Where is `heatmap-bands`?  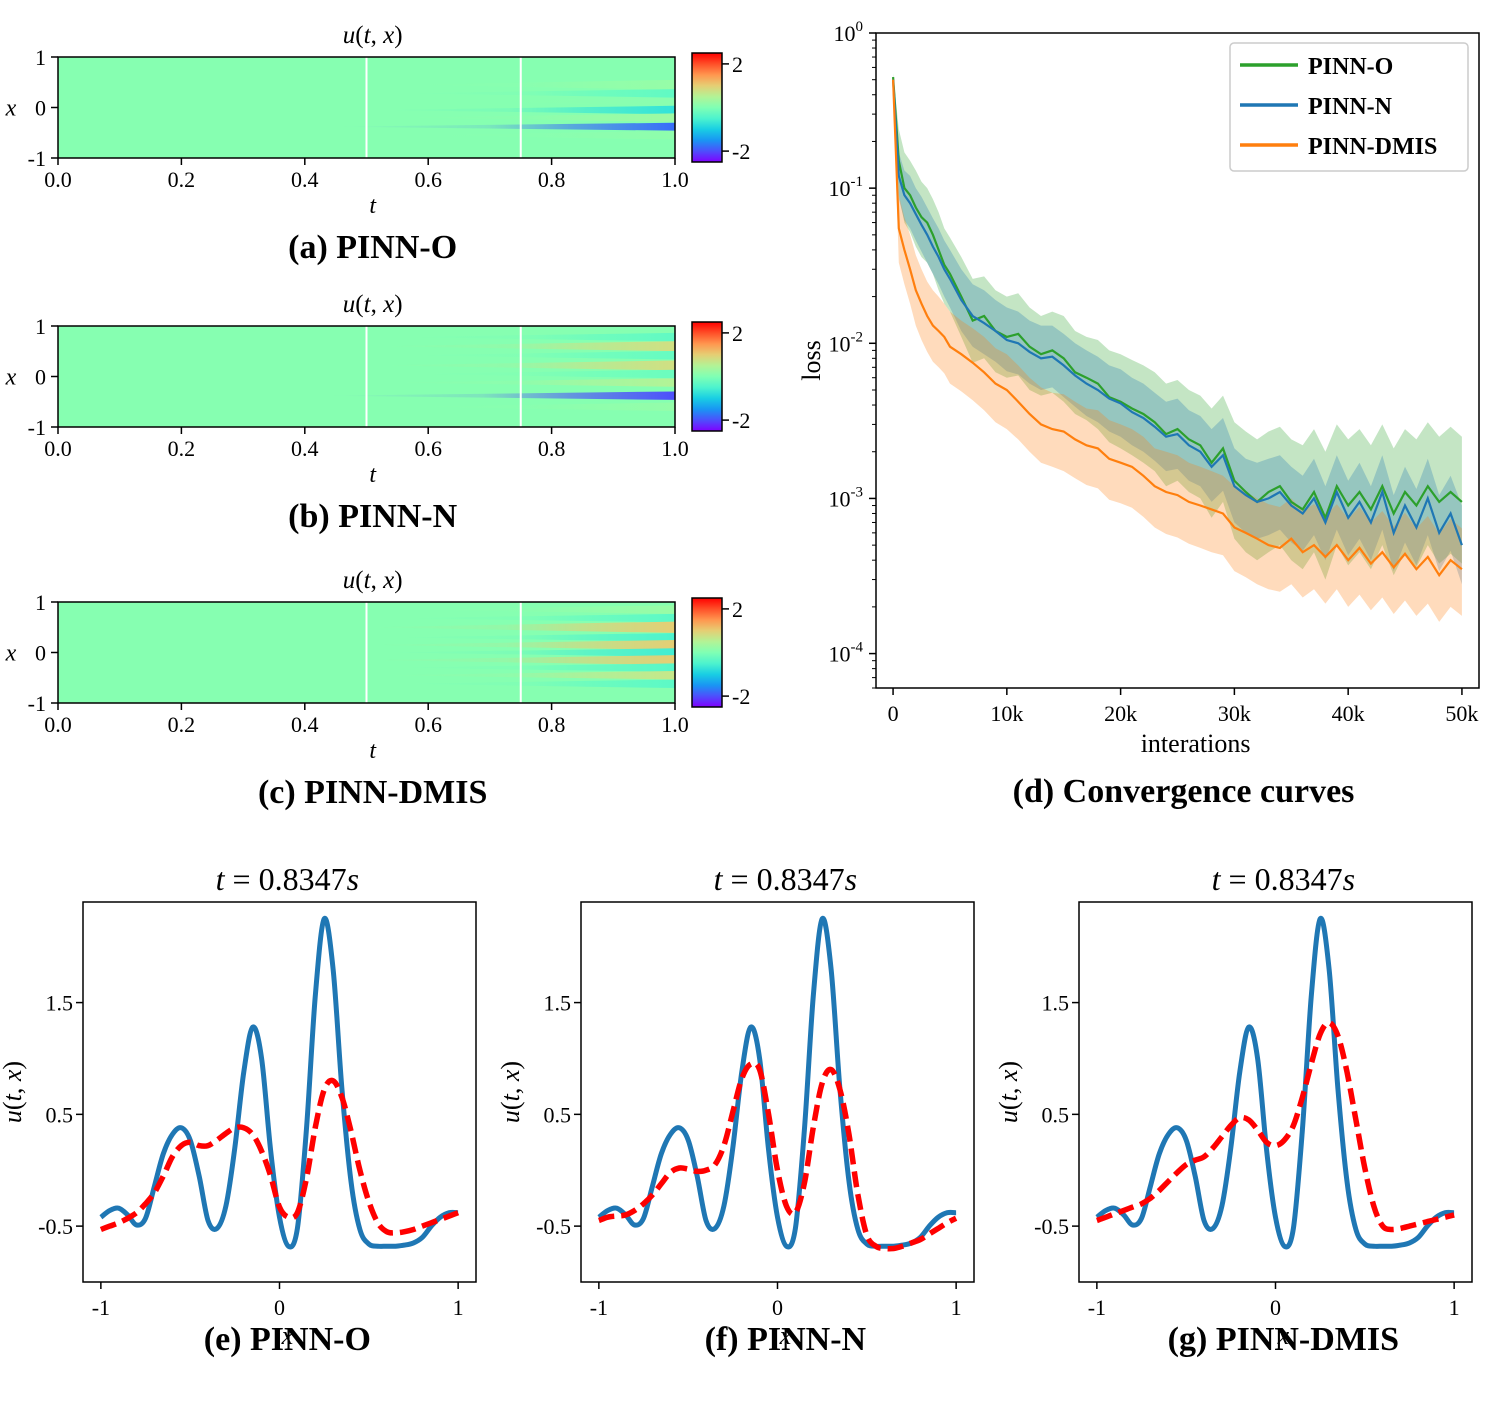
heatmap-bands is located at coordinates (504, 109).